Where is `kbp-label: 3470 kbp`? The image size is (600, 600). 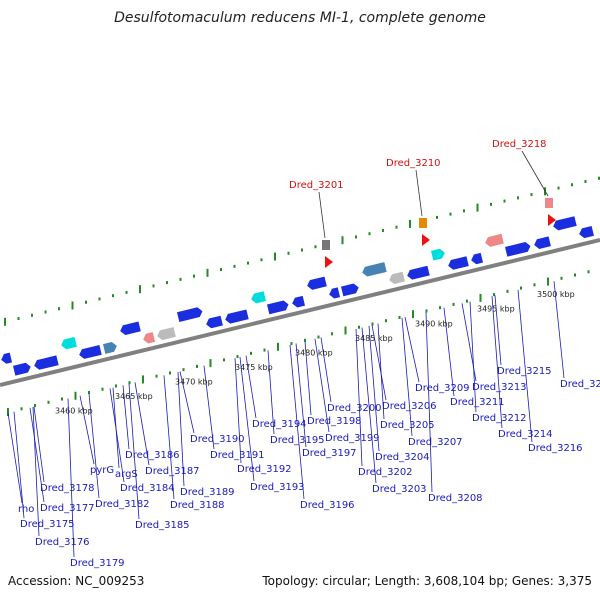
kbp-label: 3470 kbp is located at coordinates (194, 382).